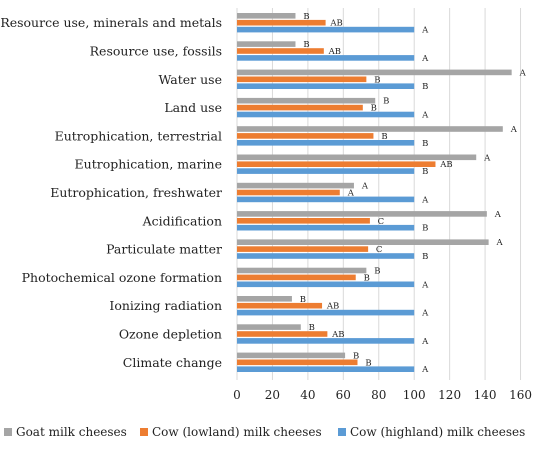 This screenshot has width=550, height=456. I want to click on legend-label: Cow (highland) milk cheeses, so click(437, 432).